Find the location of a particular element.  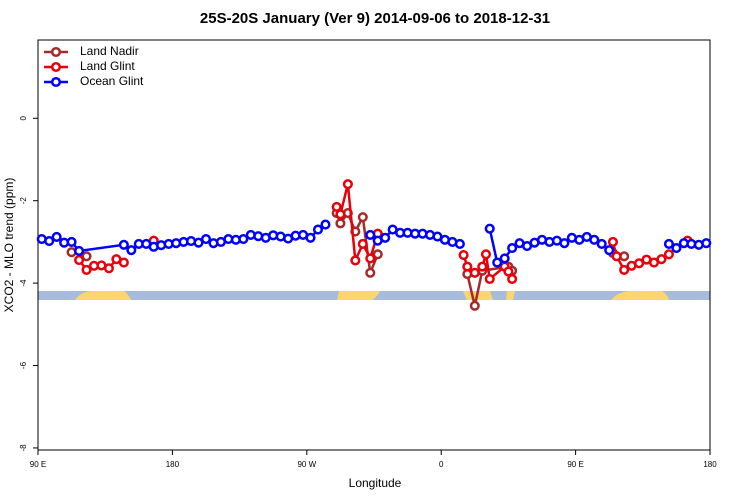

legend-label: Ocean Glint is located at coordinates (112, 81).